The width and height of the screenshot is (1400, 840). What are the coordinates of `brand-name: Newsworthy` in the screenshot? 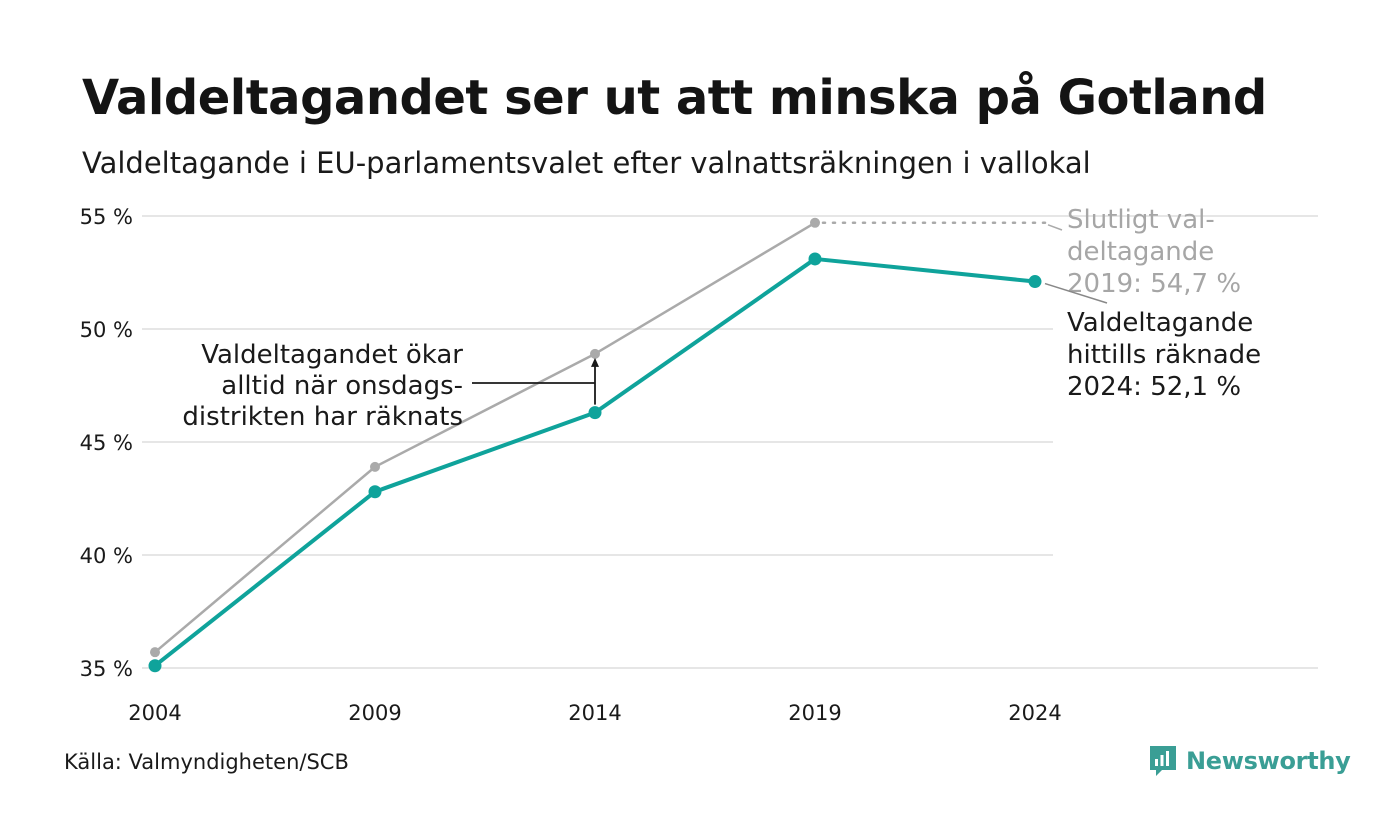 It's located at (1268, 761).